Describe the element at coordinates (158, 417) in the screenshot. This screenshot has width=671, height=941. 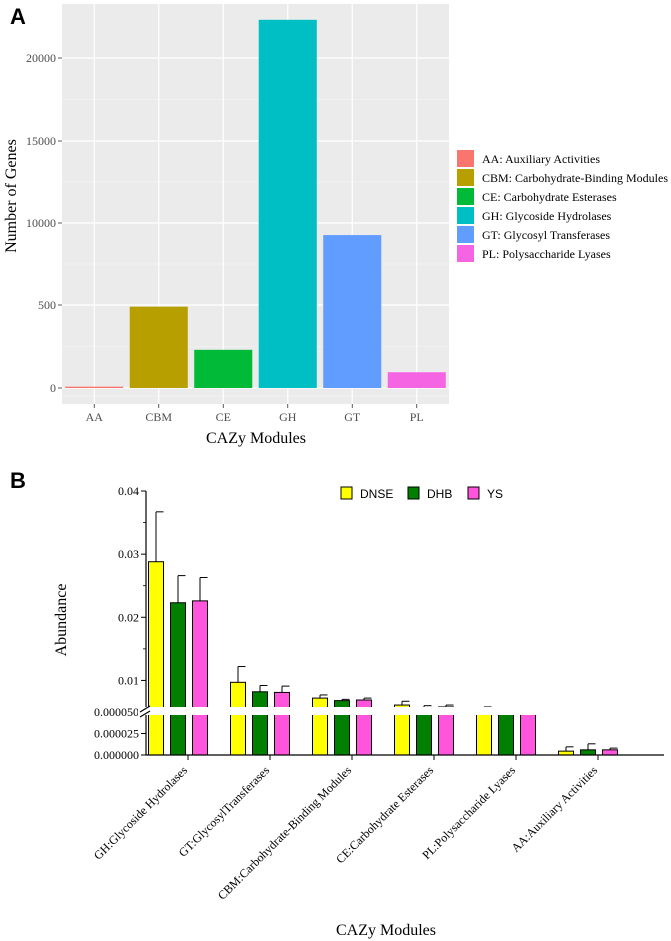
I see `panel-a-x-tick-label: CBM` at that location.